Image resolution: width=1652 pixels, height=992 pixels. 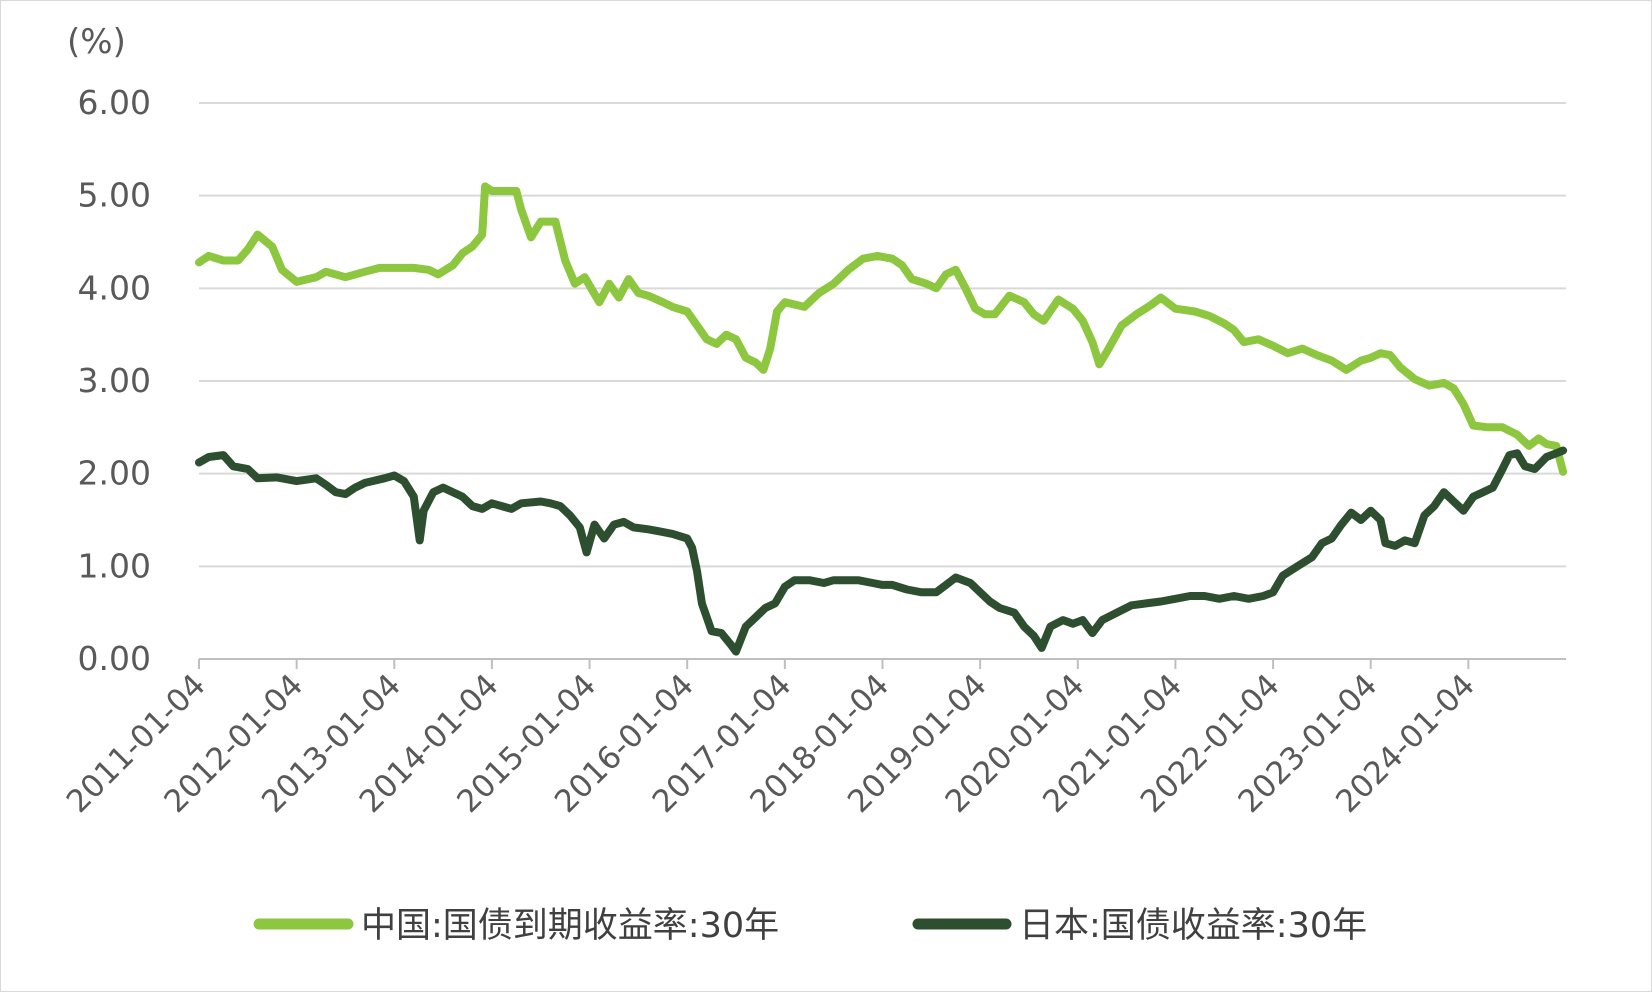 I want to click on legend: 中国:国债到期收益率:30年 日本:国债收益率:30年, so click(x=810, y=926).